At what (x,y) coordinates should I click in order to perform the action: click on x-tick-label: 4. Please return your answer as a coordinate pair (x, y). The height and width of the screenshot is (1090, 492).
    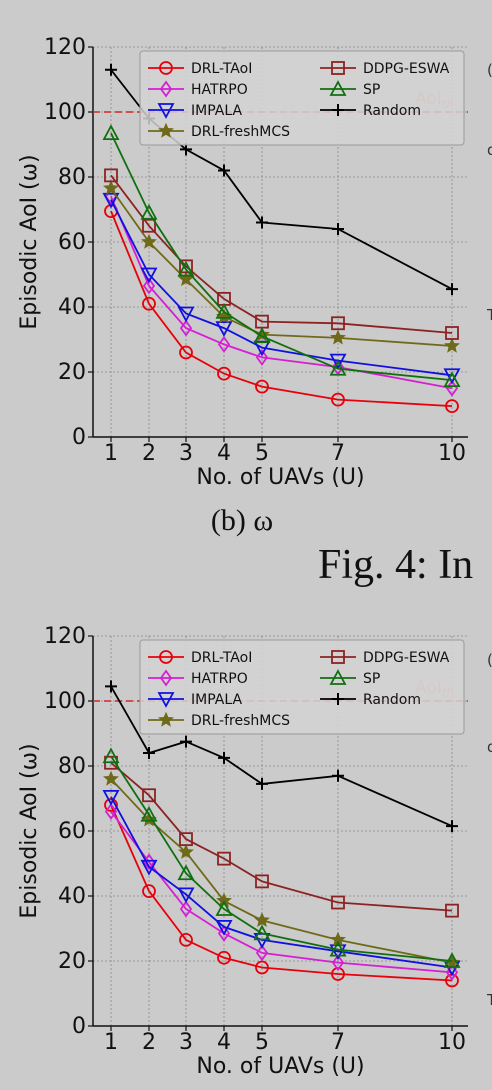
    Looking at the image, I should click on (224, 1042).